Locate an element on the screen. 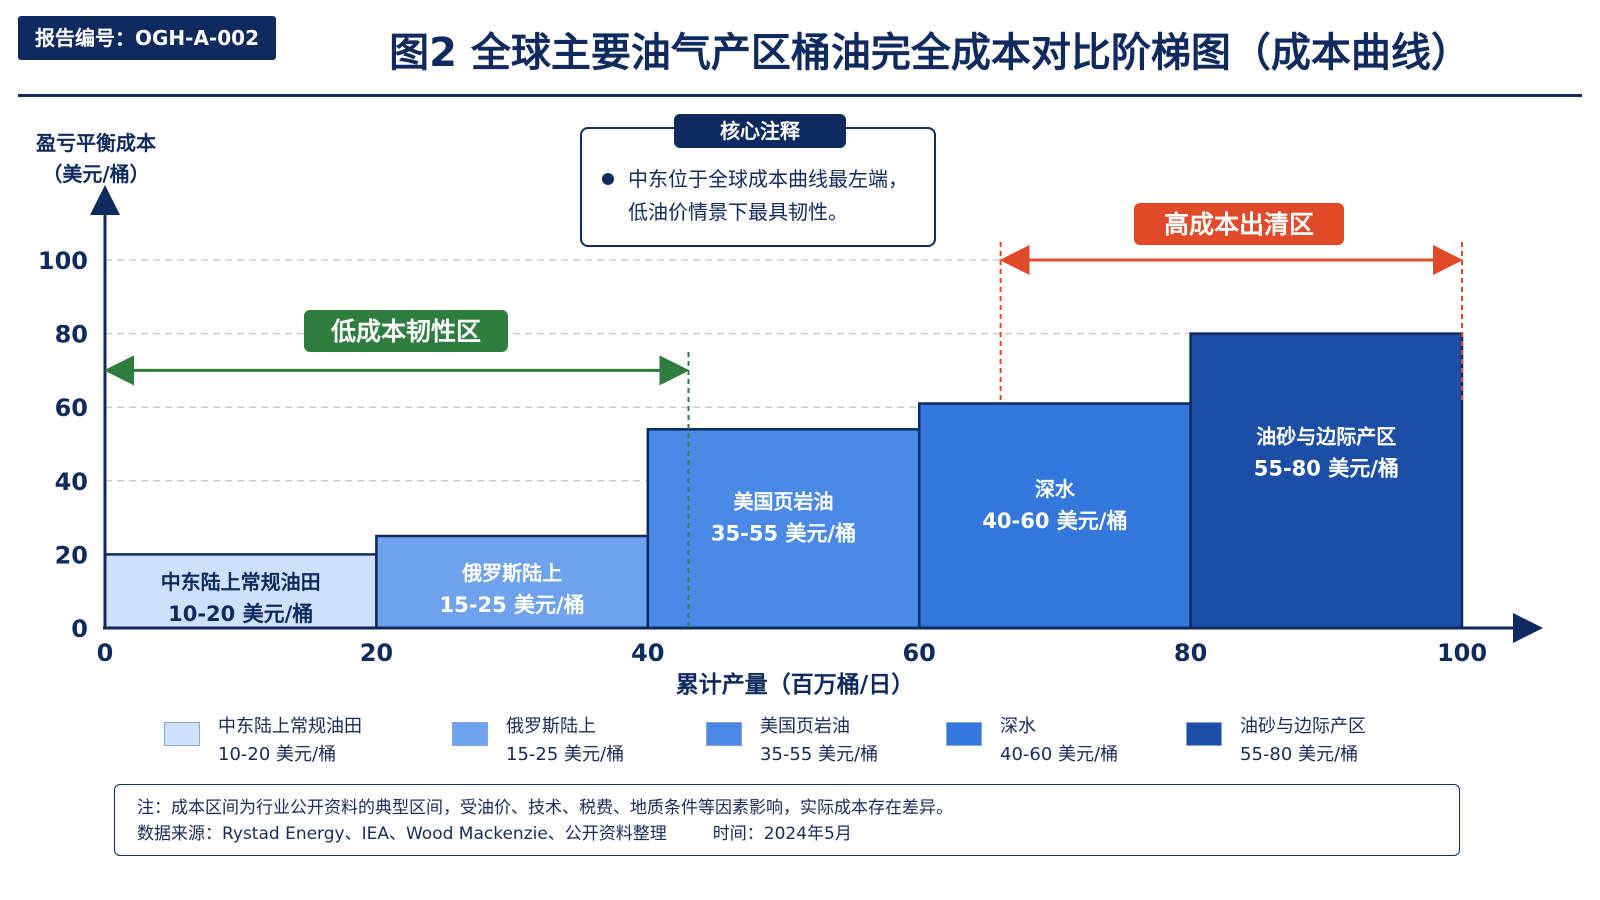 This screenshot has width=1600, height=900. legend-range: 15-25 美元/桶 is located at coordinates (565, 754).